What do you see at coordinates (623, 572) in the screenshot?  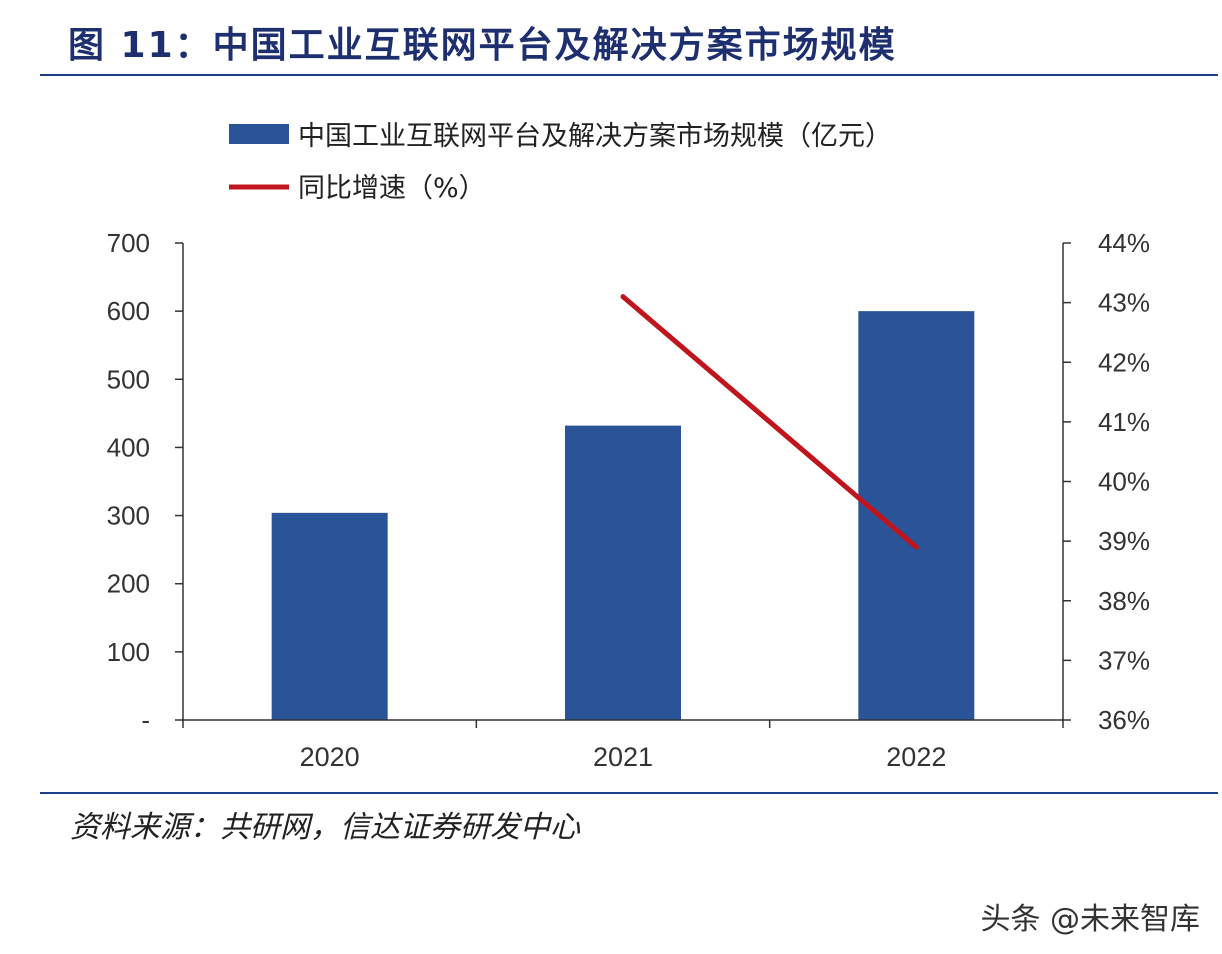 I see `bar-2021` at bounding box center [623, 572].